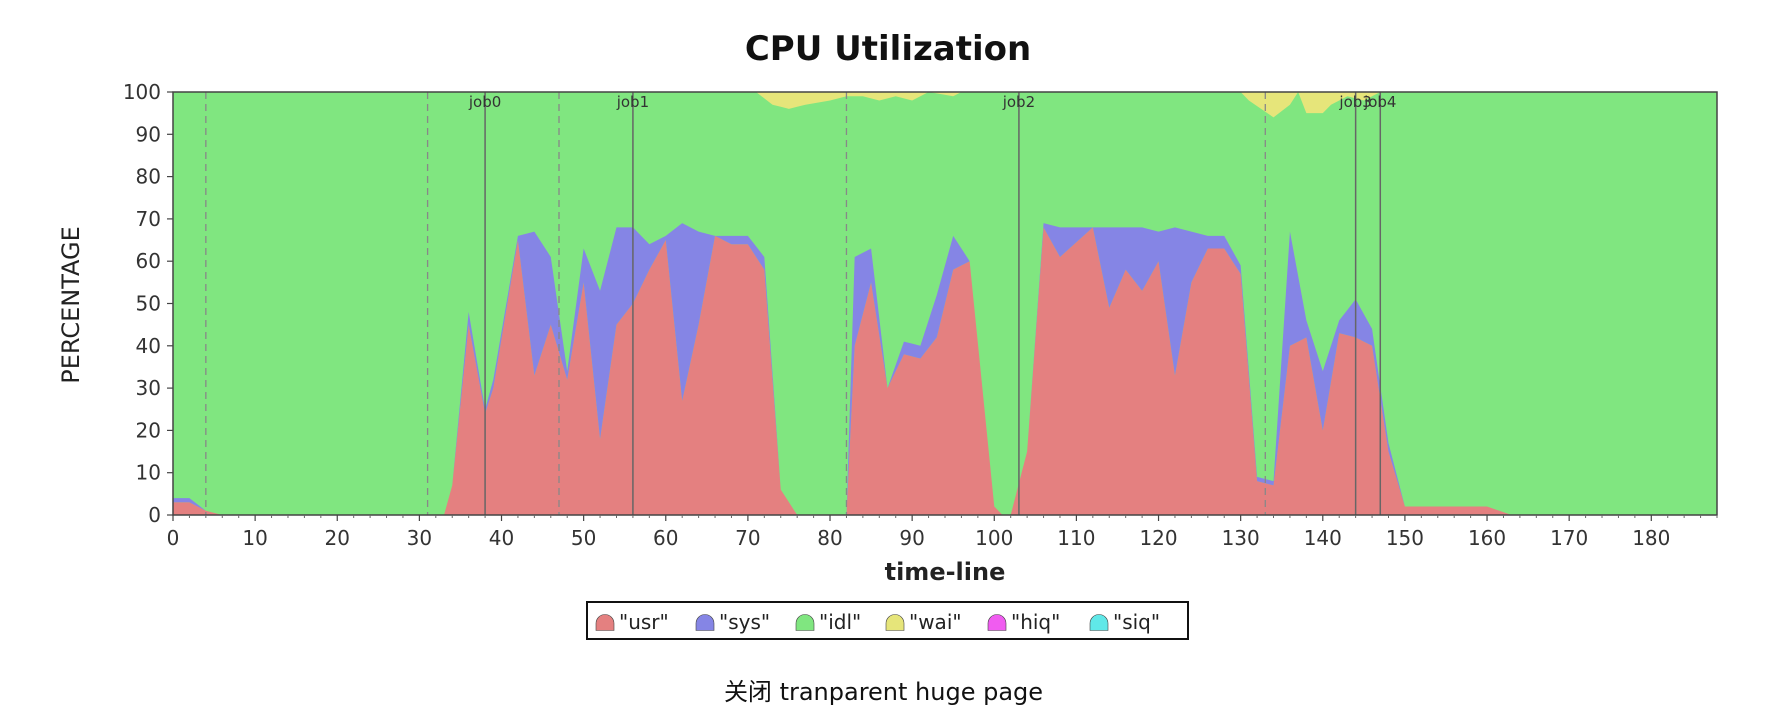 Image resolution: width=1767 pixels, height=707 pixels. What do you see at coordinates (337, 538) in the screenshot?
I see `x-tick-label-20: 20` at bounding box center [337, 538].